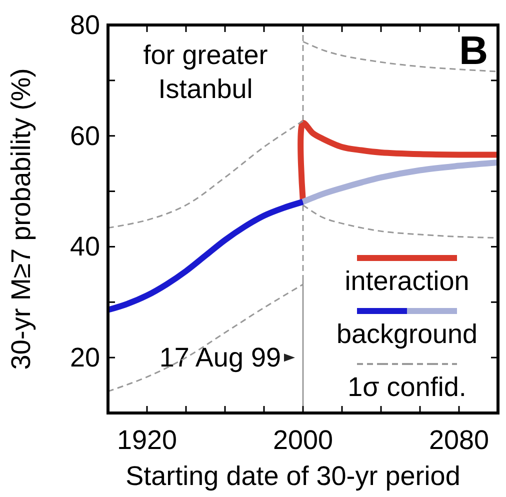 The width and height of the screenshot is (506, 497). What do you see at coordinates (85, 25) in the screenshot?
I see `y-tick-label: 80` at bounding box center [85, 25].